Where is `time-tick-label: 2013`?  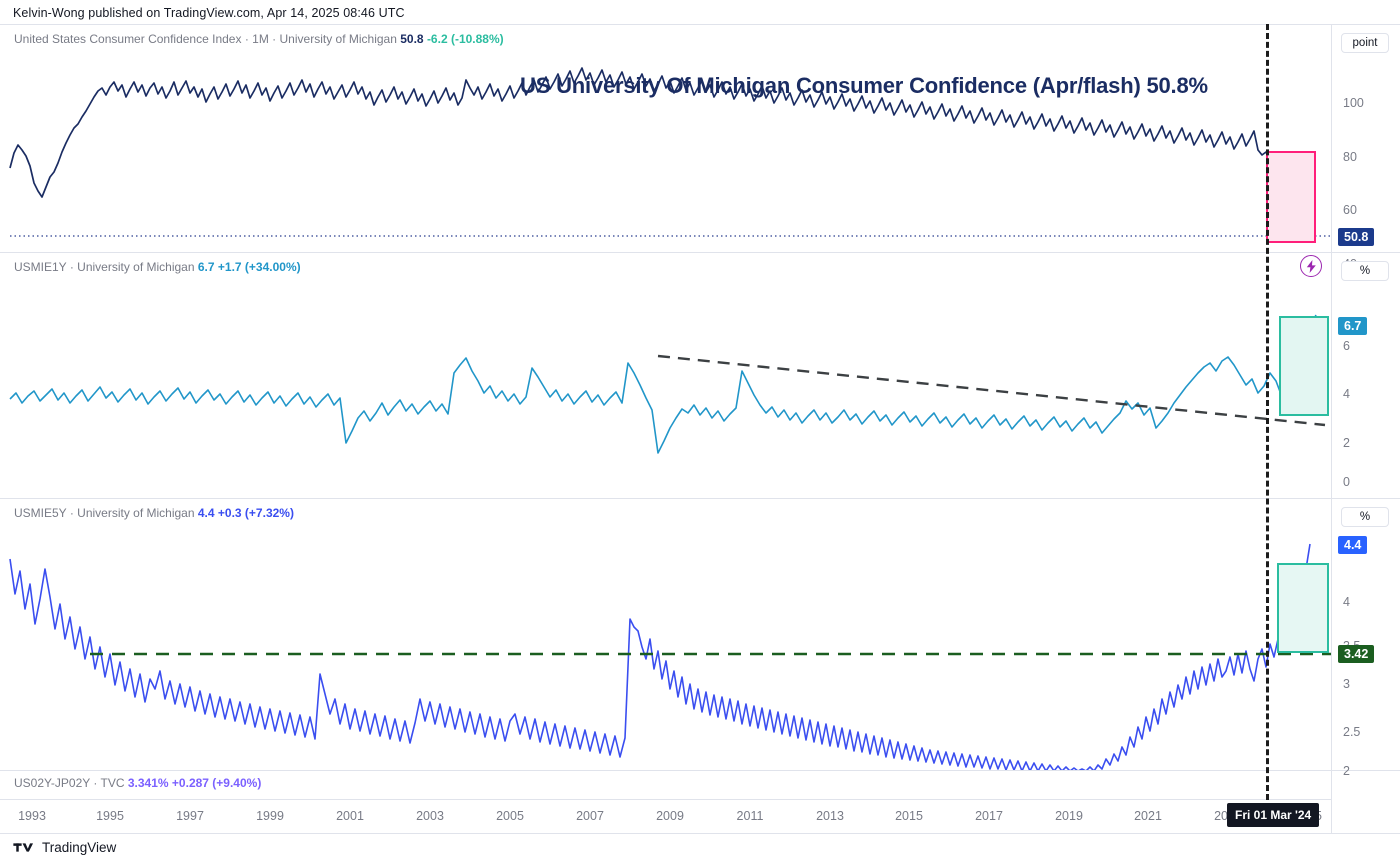
time-tick-label: 2013 is located at coordinates (830, 816).